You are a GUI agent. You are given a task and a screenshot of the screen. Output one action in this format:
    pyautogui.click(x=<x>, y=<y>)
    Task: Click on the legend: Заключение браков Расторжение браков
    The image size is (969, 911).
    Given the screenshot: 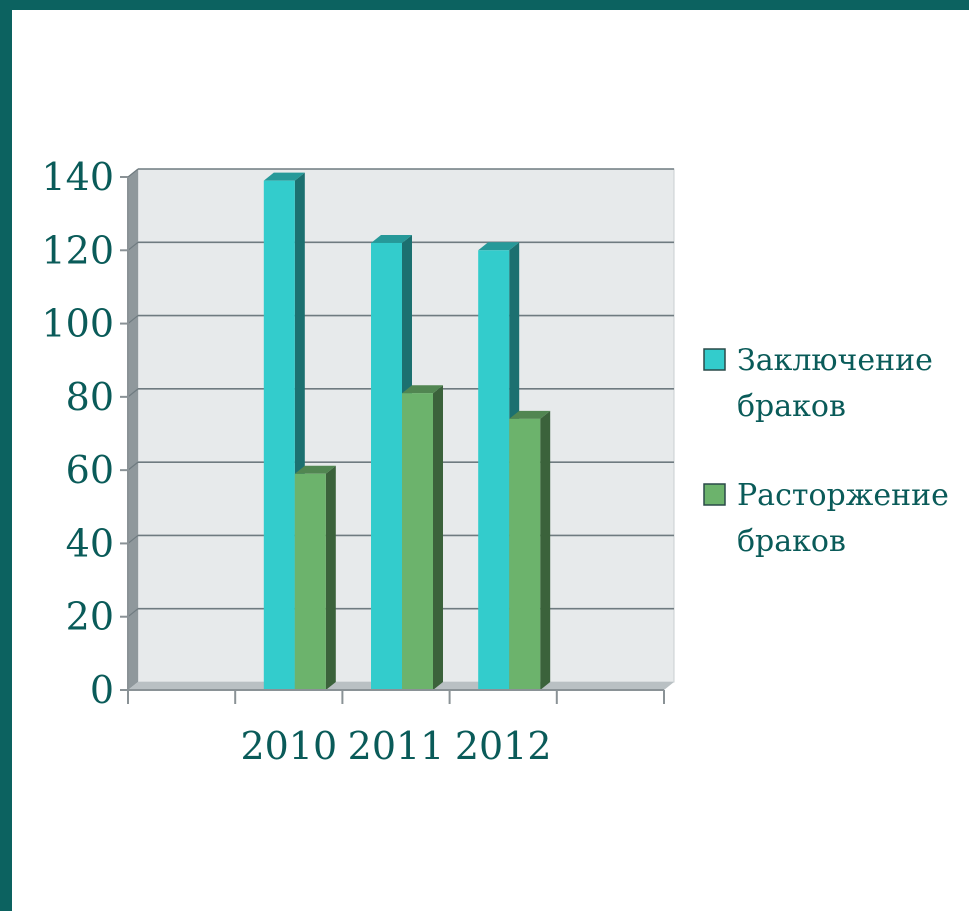 What is the action you would take?
    pyautogui.click(x=826, y=451)
    